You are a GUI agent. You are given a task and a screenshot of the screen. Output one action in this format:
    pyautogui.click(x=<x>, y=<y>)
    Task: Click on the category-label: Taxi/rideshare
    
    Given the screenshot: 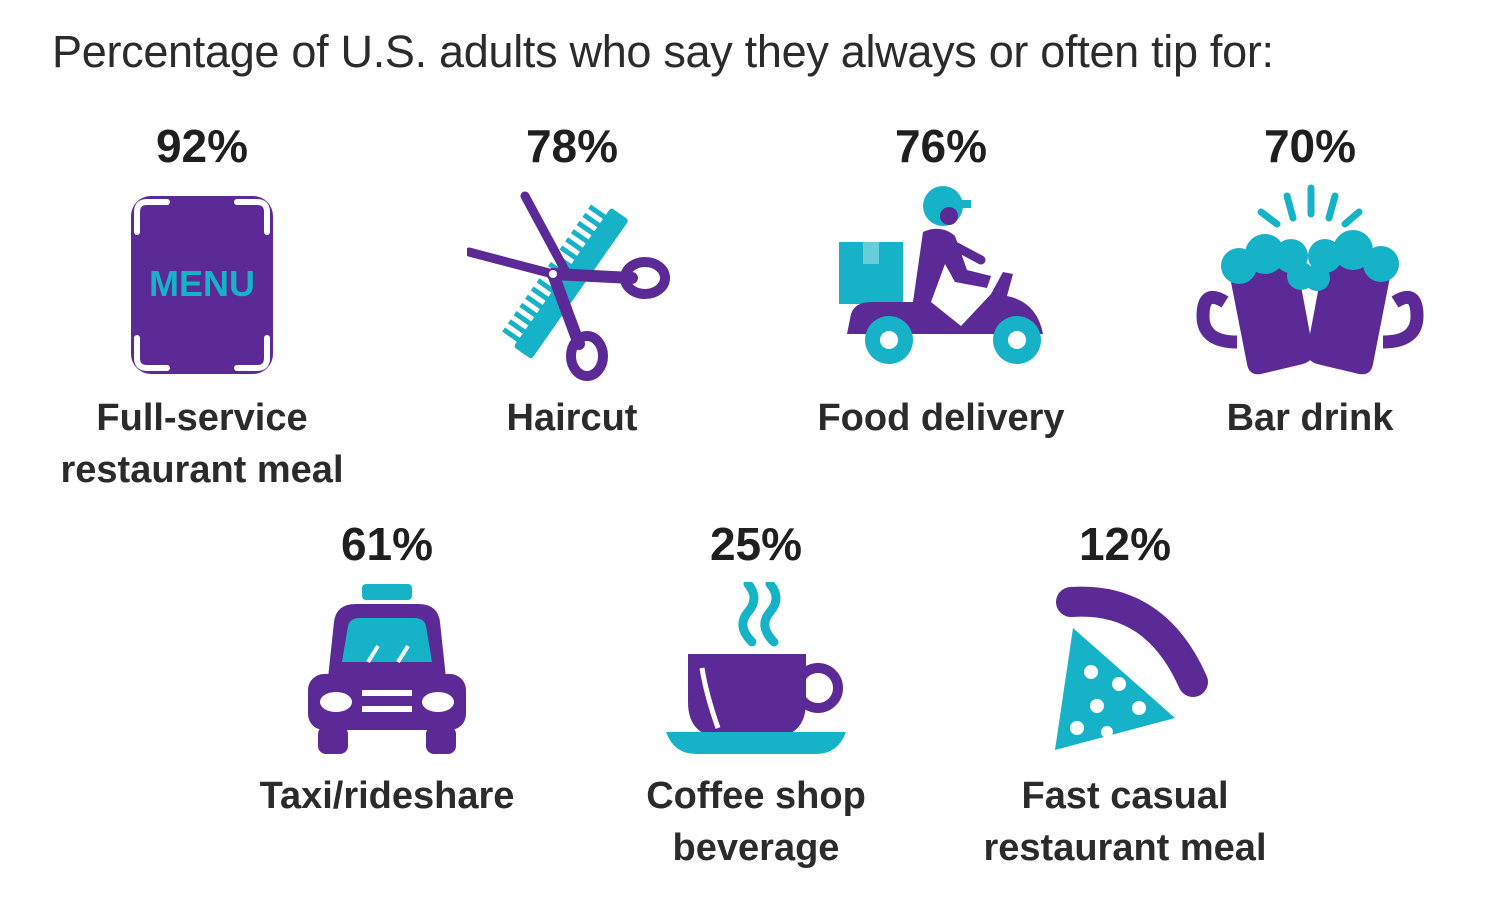 What is the action you would take?
    pyautogui.click(x=387, y=796)
    